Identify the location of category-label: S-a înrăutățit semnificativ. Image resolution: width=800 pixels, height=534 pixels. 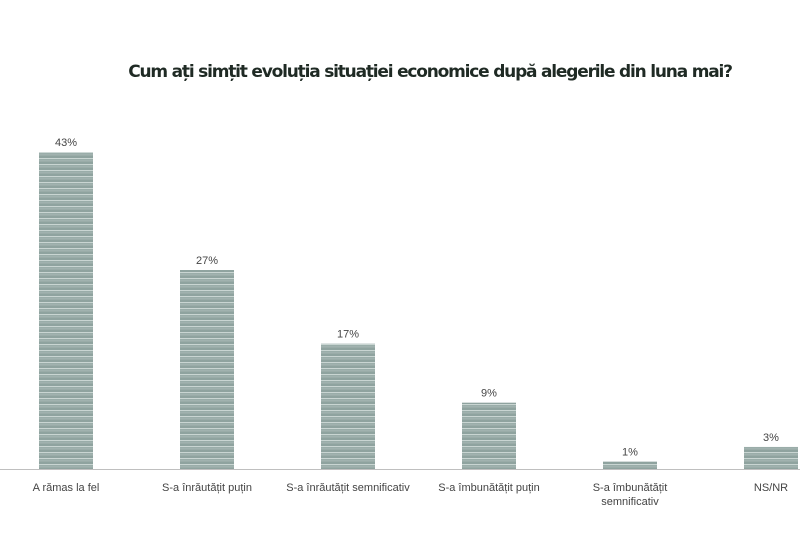
(348, 488).